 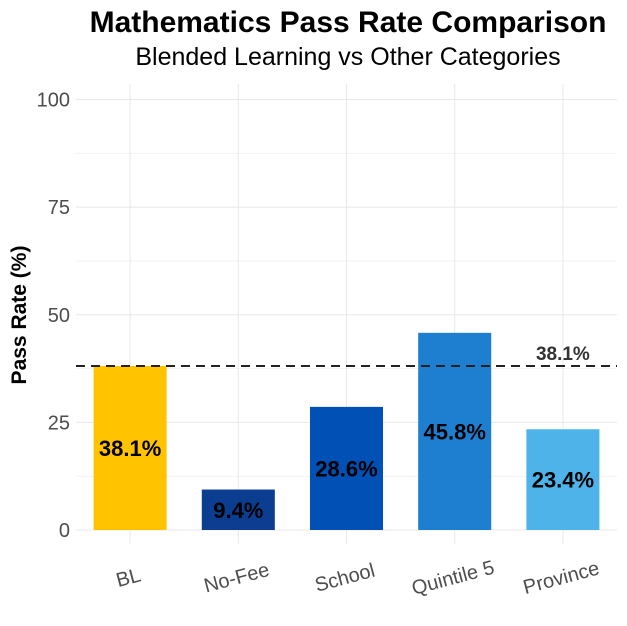 I want to click on x-ticks: BL No-Fee School Quintile 5 Province, so click(x=358, y=578).